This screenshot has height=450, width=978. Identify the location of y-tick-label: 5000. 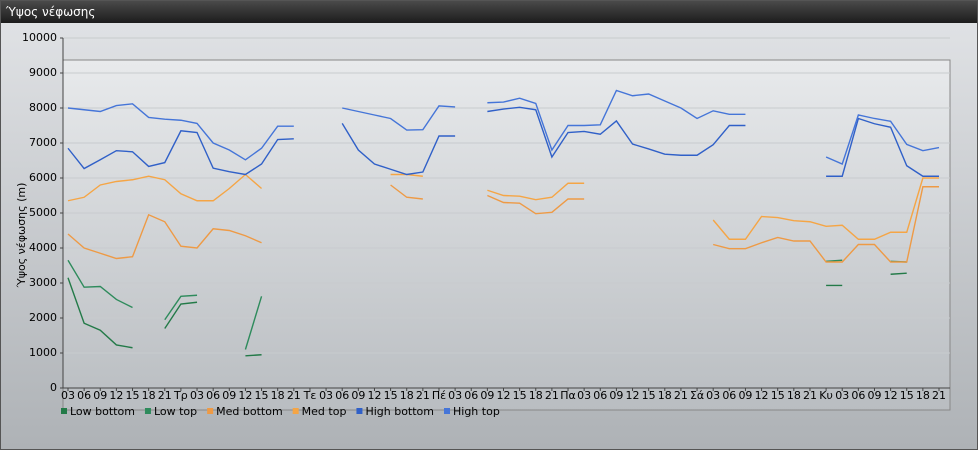
(43, 212).